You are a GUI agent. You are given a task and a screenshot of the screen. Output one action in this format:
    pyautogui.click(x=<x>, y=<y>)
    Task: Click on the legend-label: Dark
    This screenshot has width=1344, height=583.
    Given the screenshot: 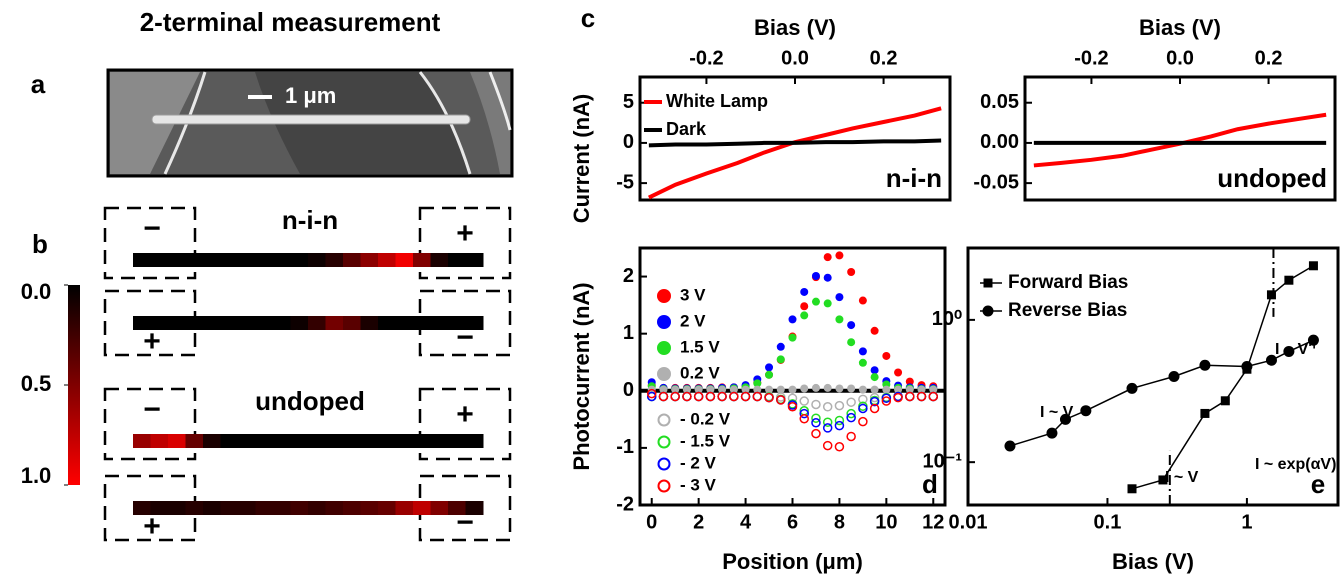 What is the action you would take?
    pyautogui.click(x=686, y=129)
    